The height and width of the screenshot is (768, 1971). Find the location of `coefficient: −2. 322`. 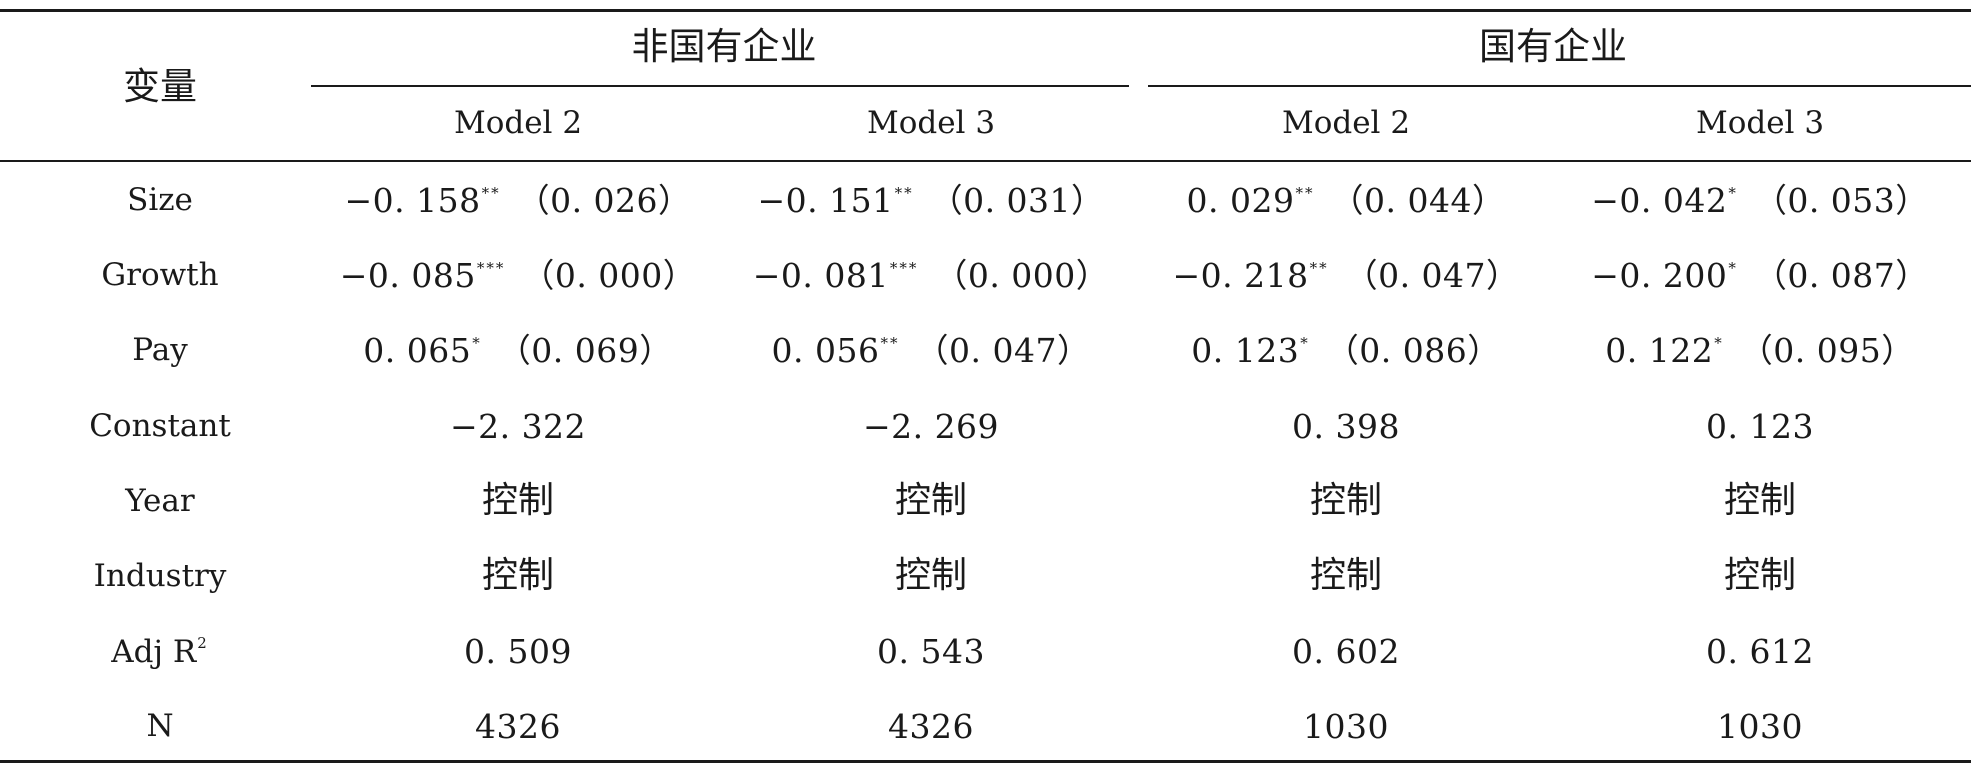

coefficient: −2. 322 is located at coordinates (518, 426).